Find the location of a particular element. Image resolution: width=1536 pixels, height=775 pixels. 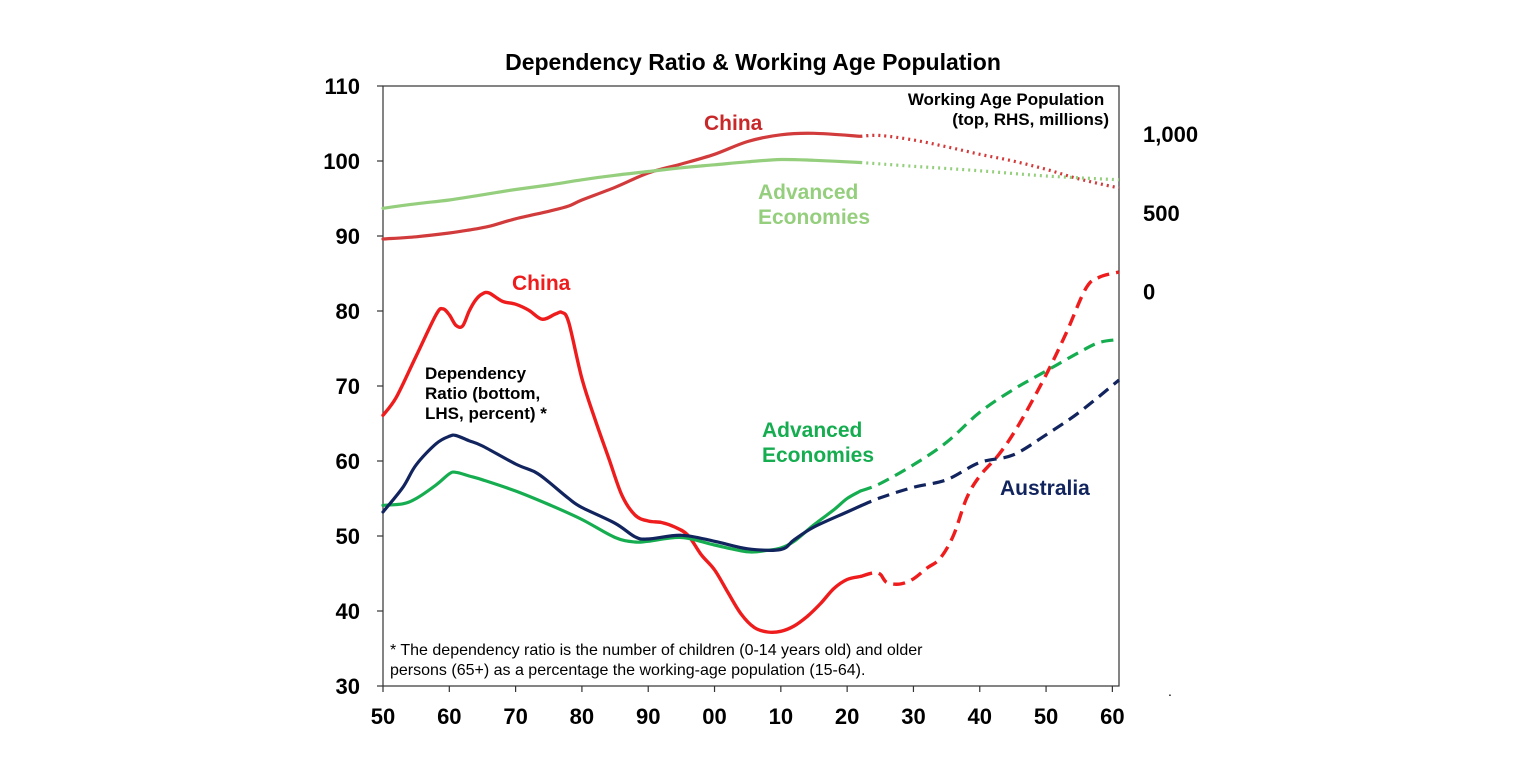

label-advanced-top: Advanced Economies is located at coordinates (814, 205).